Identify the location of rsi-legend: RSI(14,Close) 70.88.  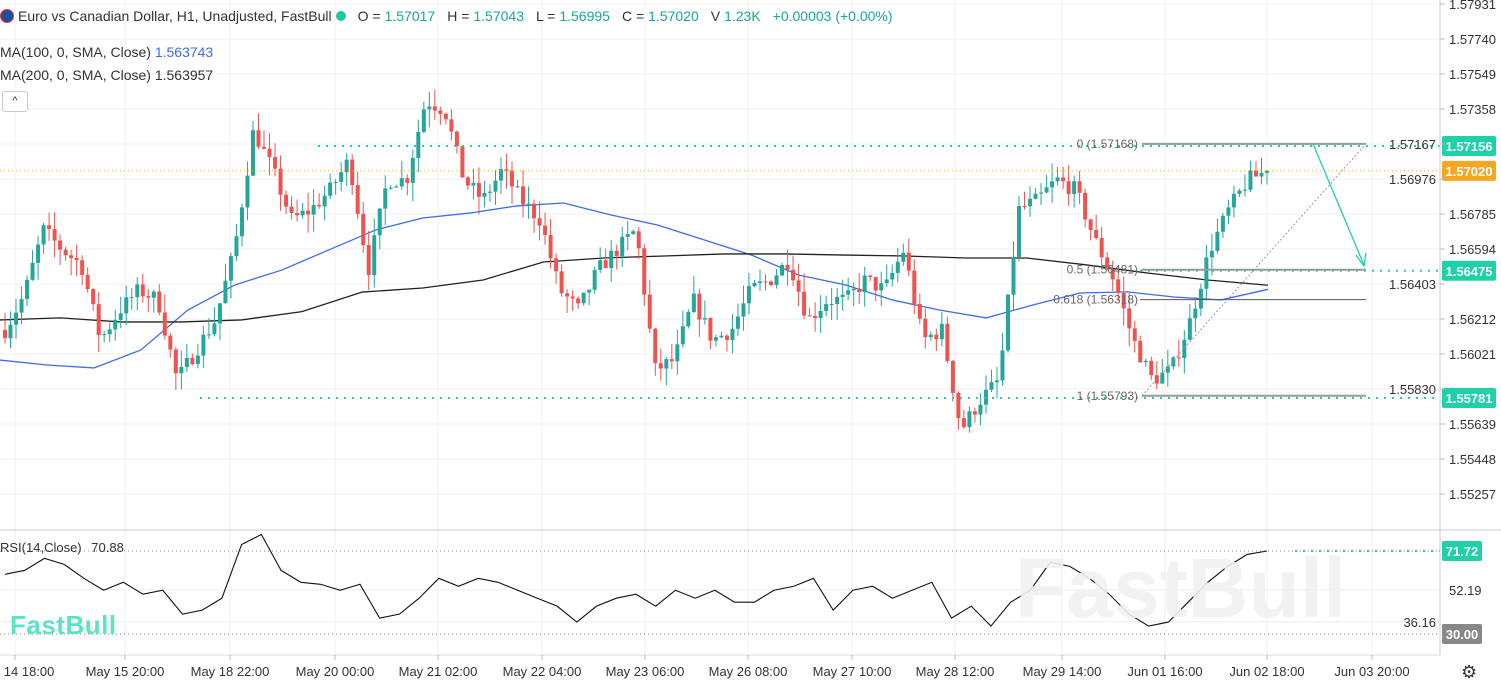
(62, 547).